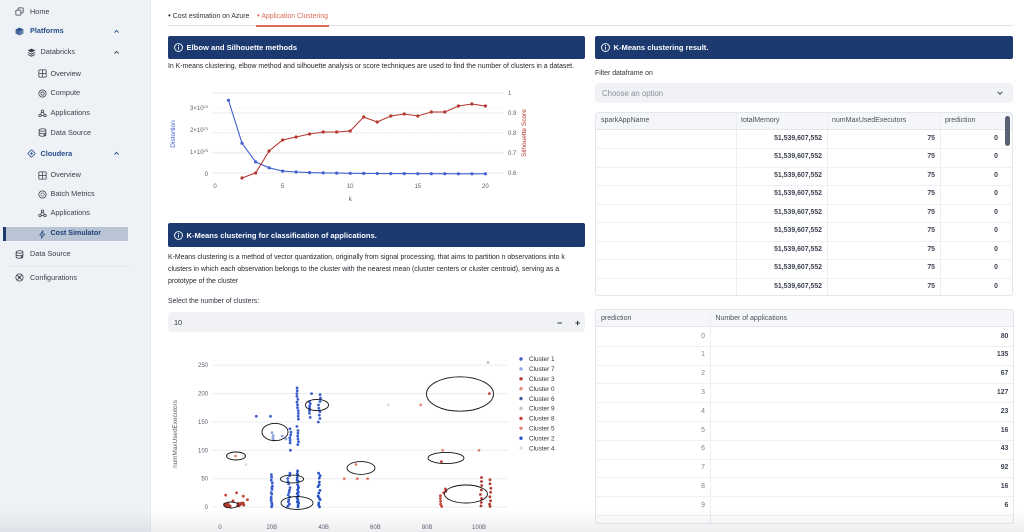 This screenshot has width=1024, height=532. I want to click on svg-text: Cluster 8, so click(542, 419).